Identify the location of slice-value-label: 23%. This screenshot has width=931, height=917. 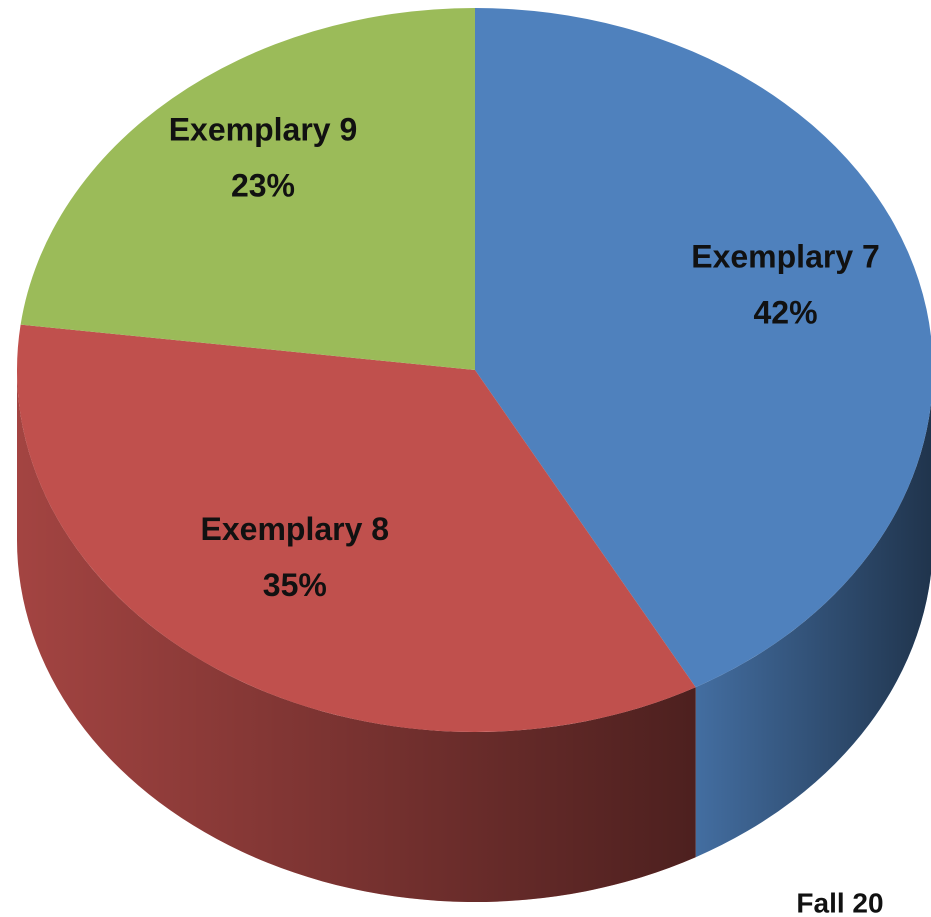
(263, 185).